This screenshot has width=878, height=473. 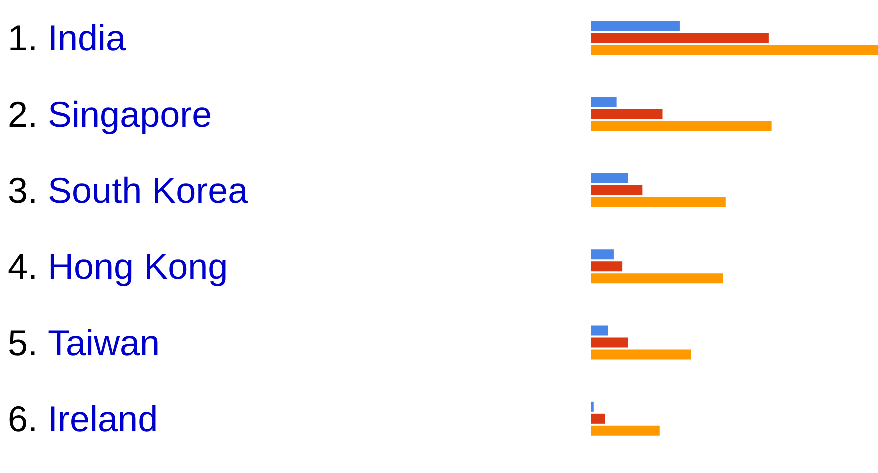 What do you see at coordinates (129, 190) in the screenshot?
I see `y-tick-label: 3. South Korea` at bounding box center [129, 190].